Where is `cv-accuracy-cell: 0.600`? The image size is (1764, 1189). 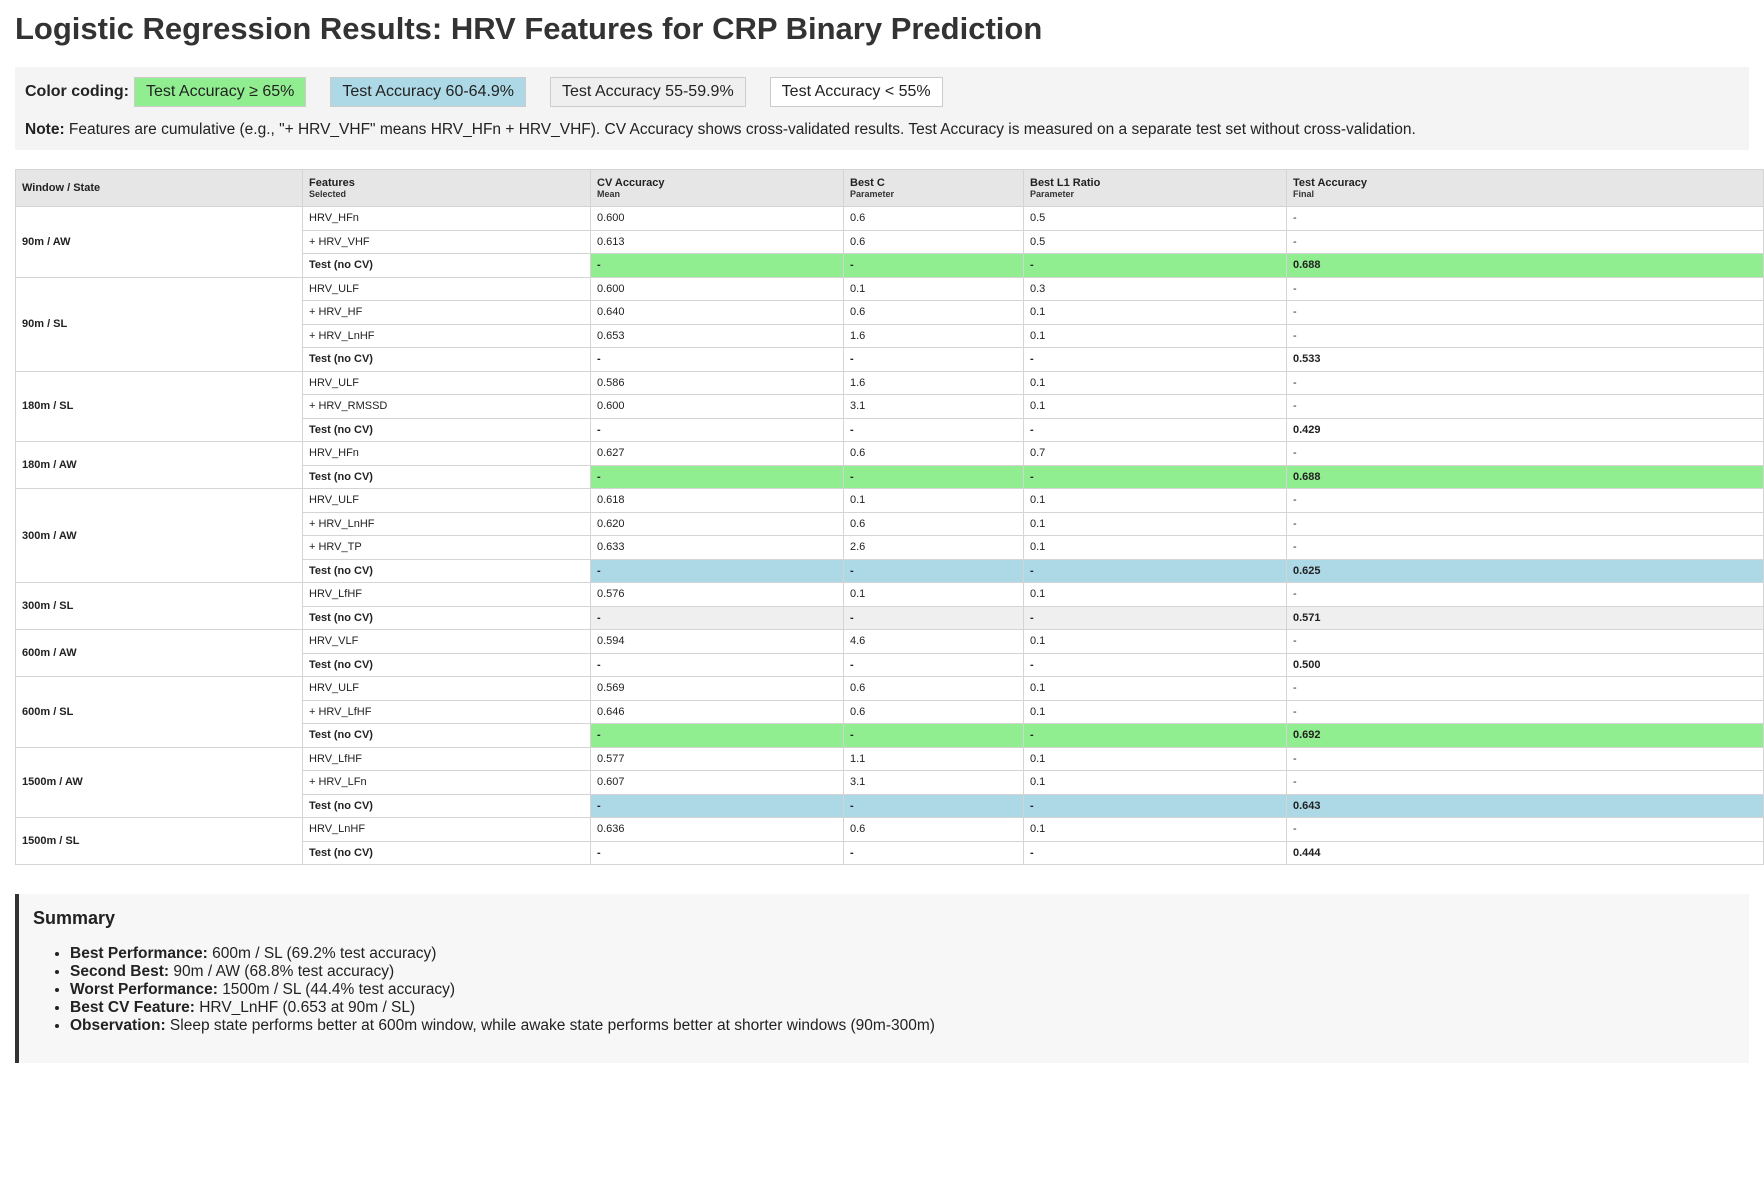 cv-accuracy-cell: 0.600 is located at coordinates (717, 288).